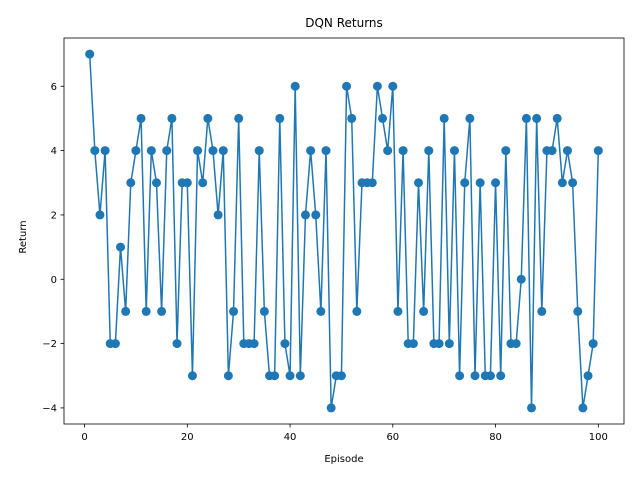 The width and height of the screenshot is (640, 480). Describe the element at coordinates (344, 23) in the screenshot. I see `chart-title: DQN Returns` at that location.